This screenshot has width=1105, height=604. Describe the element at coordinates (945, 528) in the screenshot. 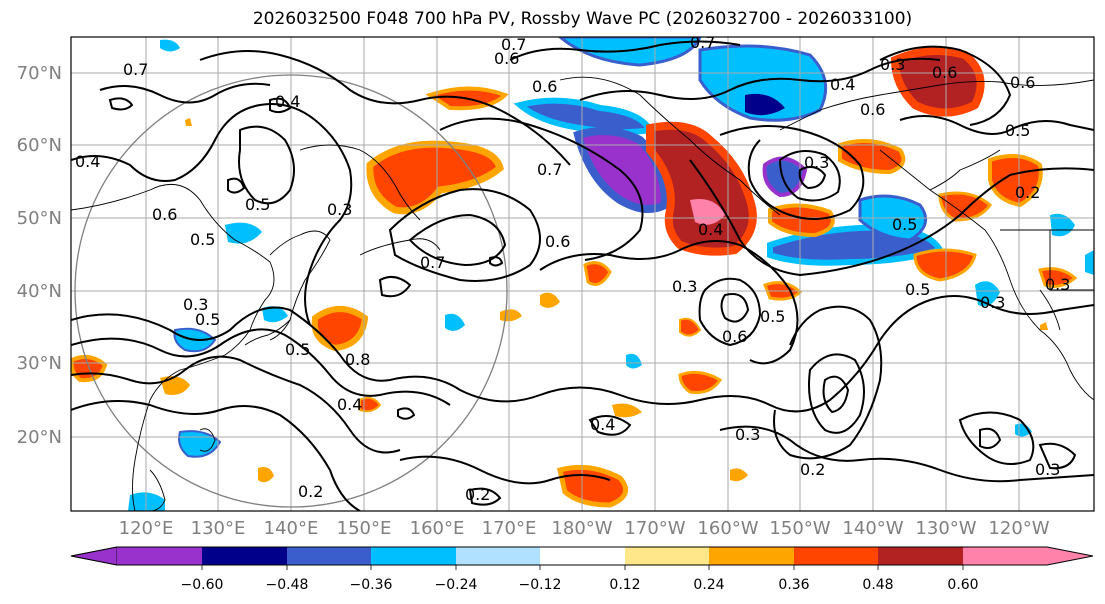

I see `lon-label: 130°W` at that location.